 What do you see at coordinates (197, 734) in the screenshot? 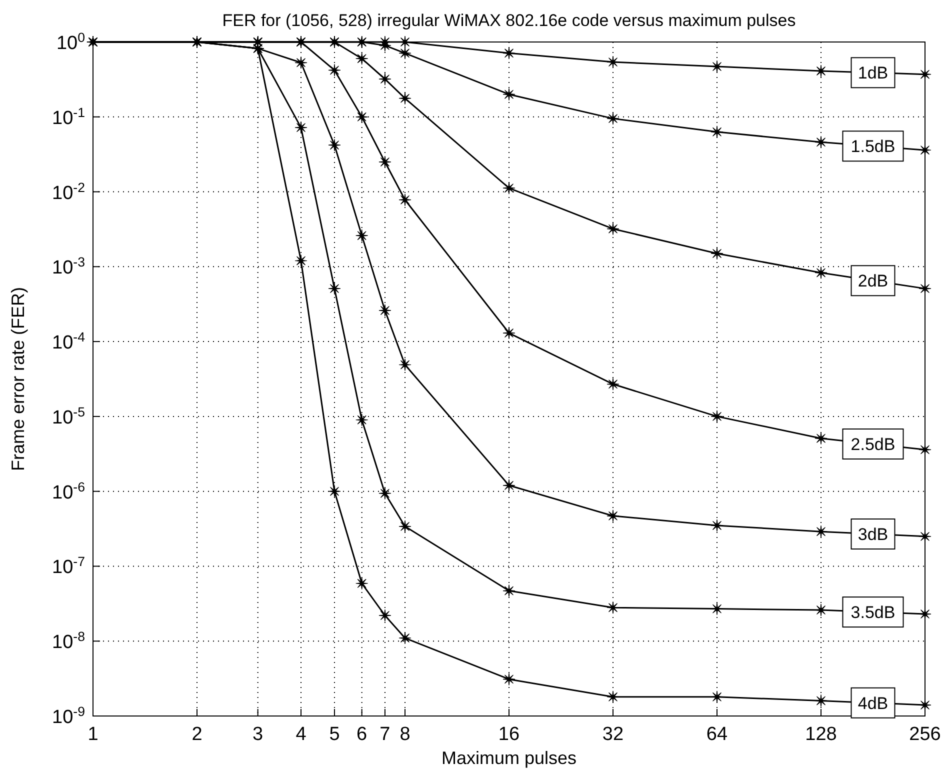
I see `x-tick-label: 2` at bounding box center [197, 734].